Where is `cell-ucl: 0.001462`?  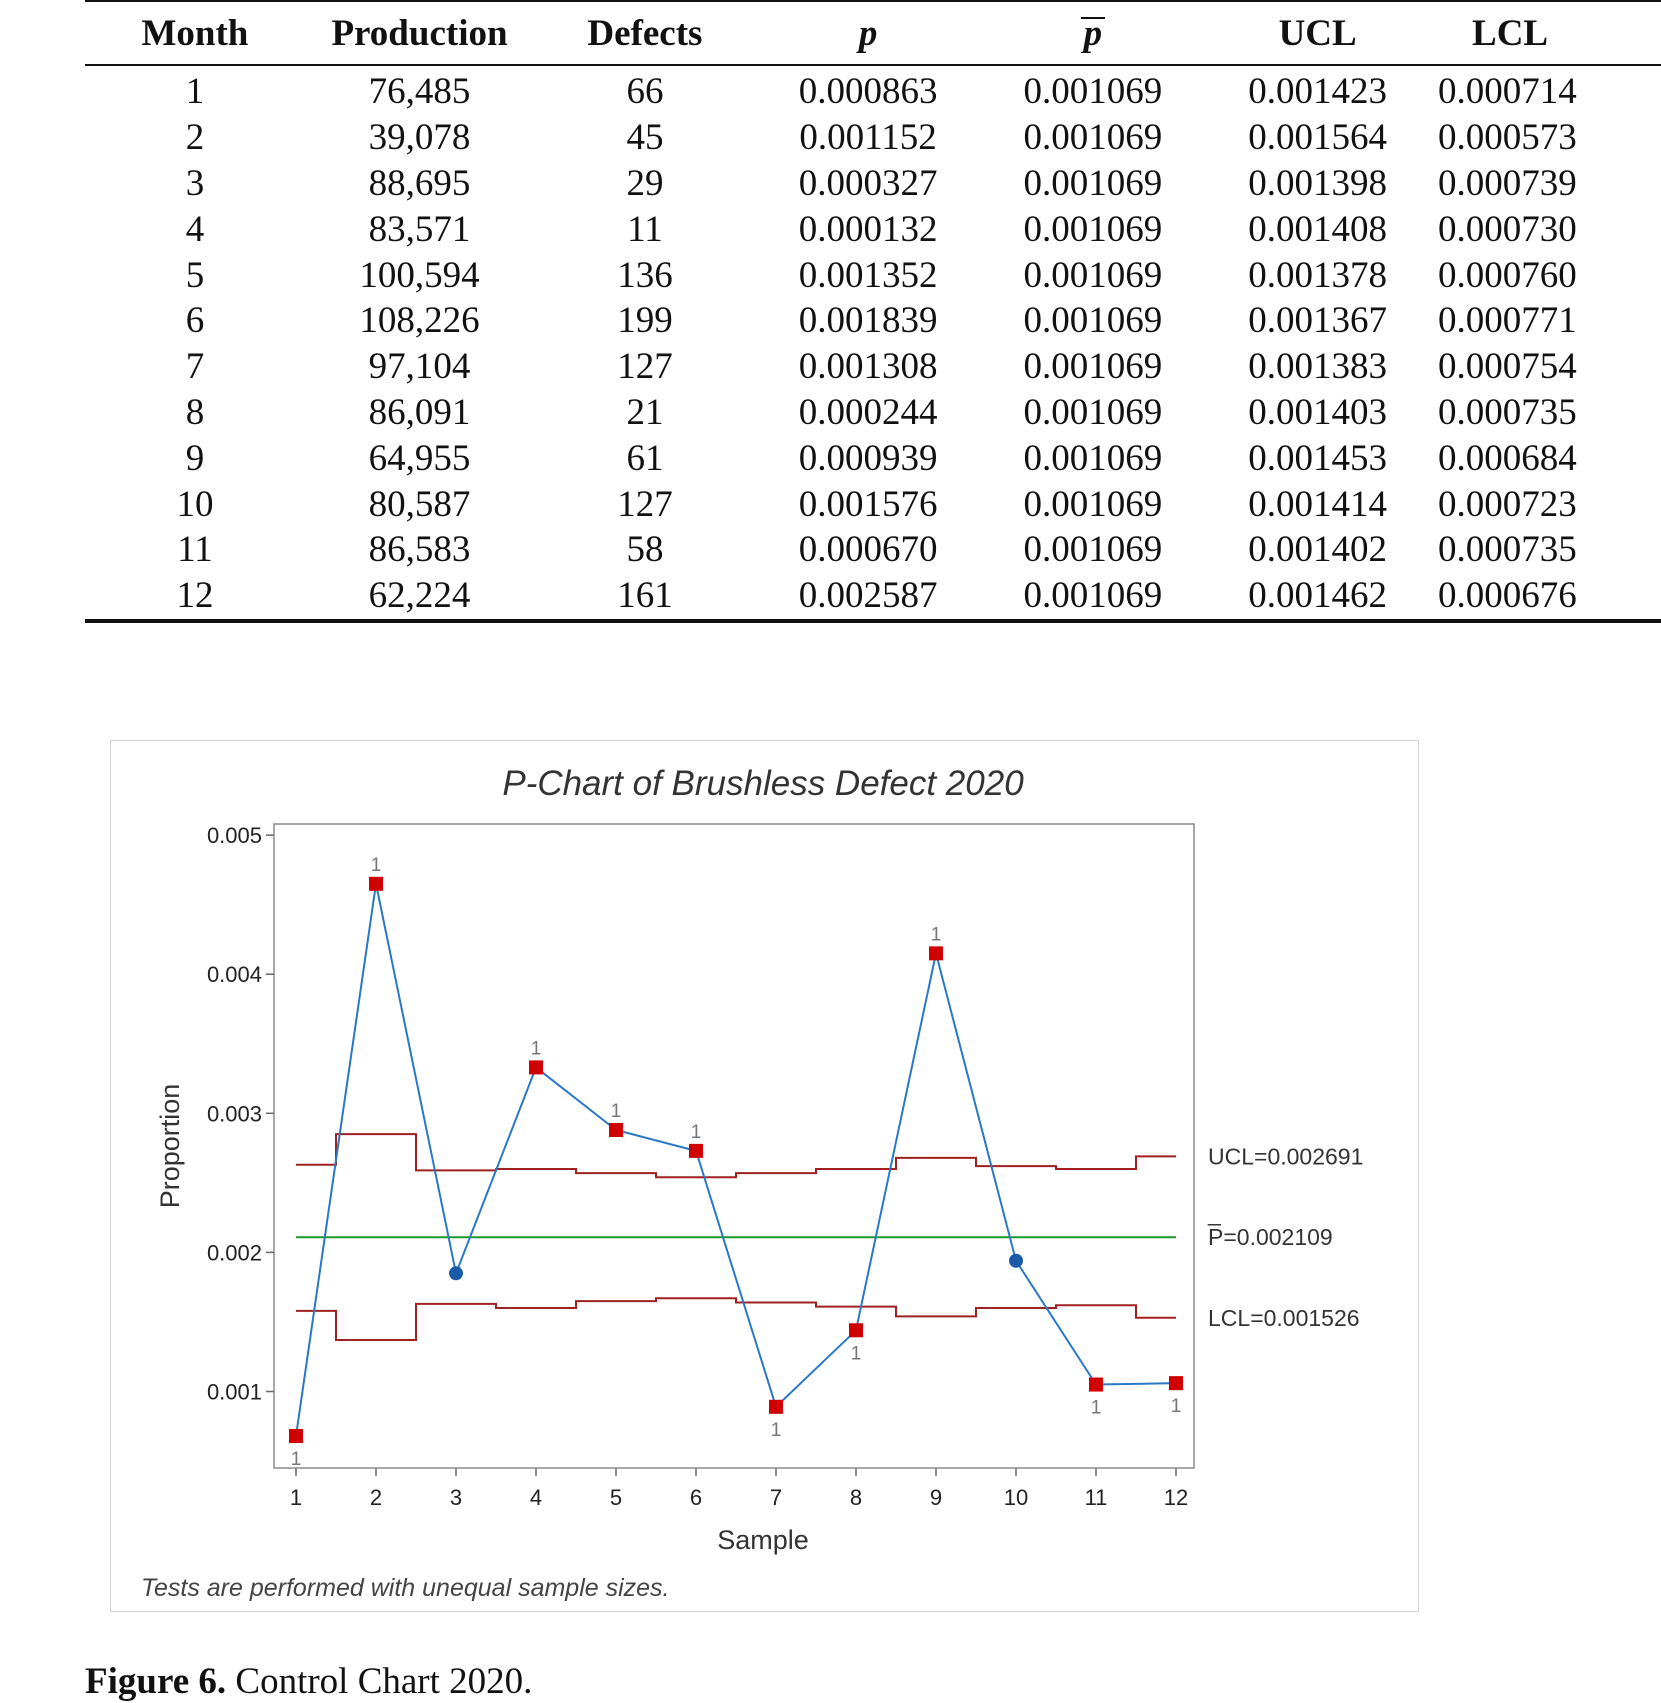 cell-ucl: 0.001462 is located at coordinates (1318, 597).